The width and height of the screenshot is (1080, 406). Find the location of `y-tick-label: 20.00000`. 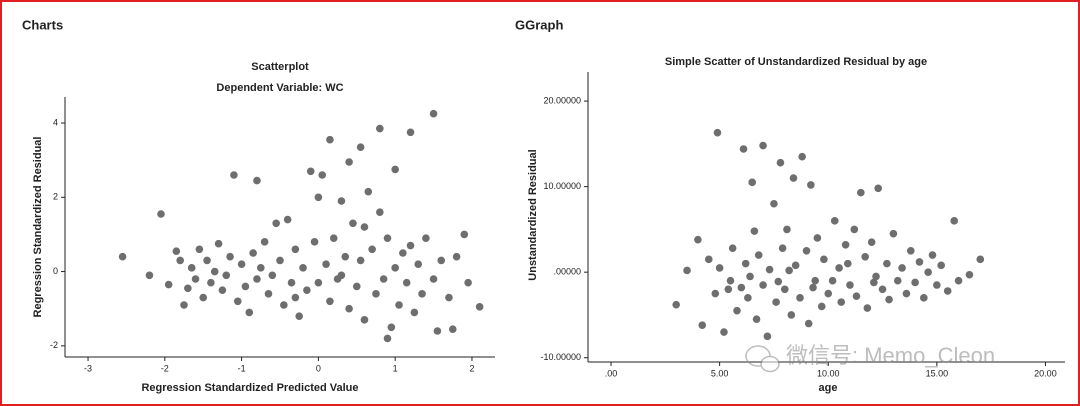

y-tick-label: 20.00000 is located at coordinates (562, 100).